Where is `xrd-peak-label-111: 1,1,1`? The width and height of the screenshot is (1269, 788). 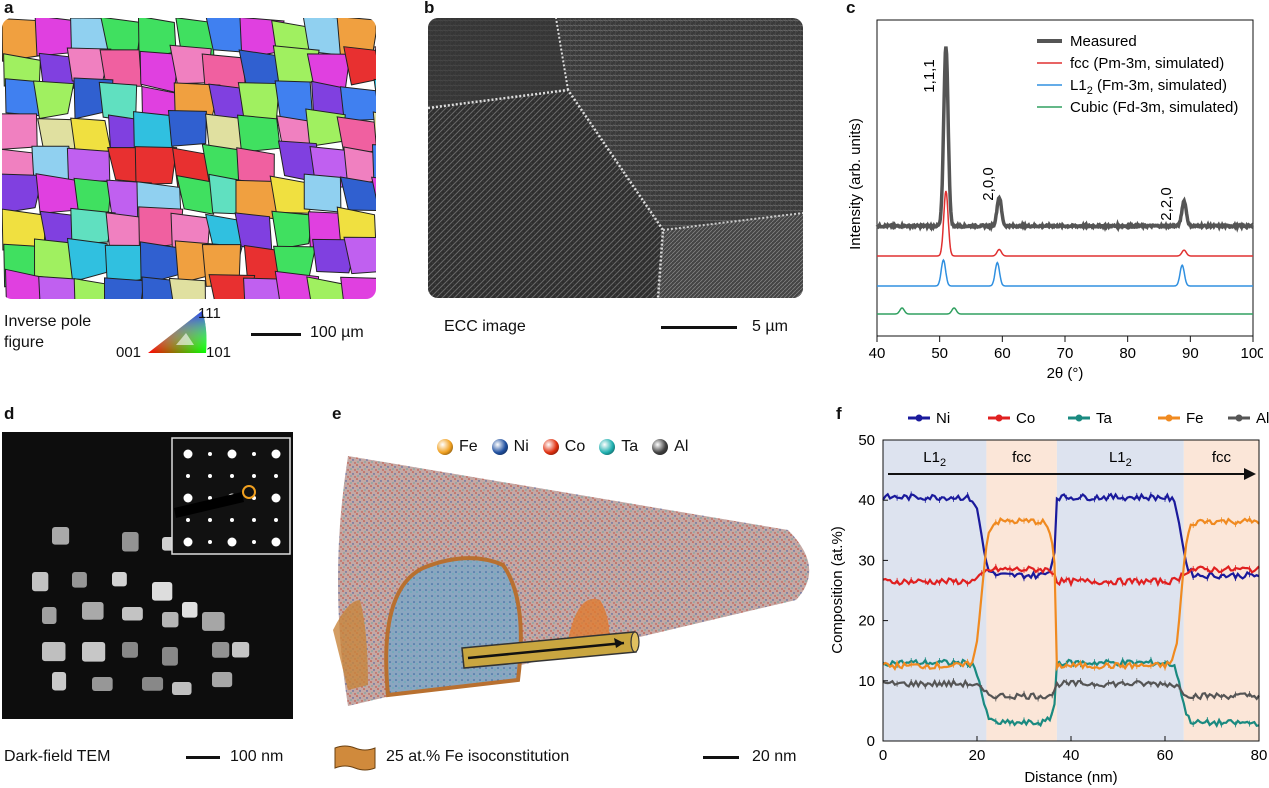
xrd-peak-label-111: 1,1,1 is located at coordinates (929, 75).